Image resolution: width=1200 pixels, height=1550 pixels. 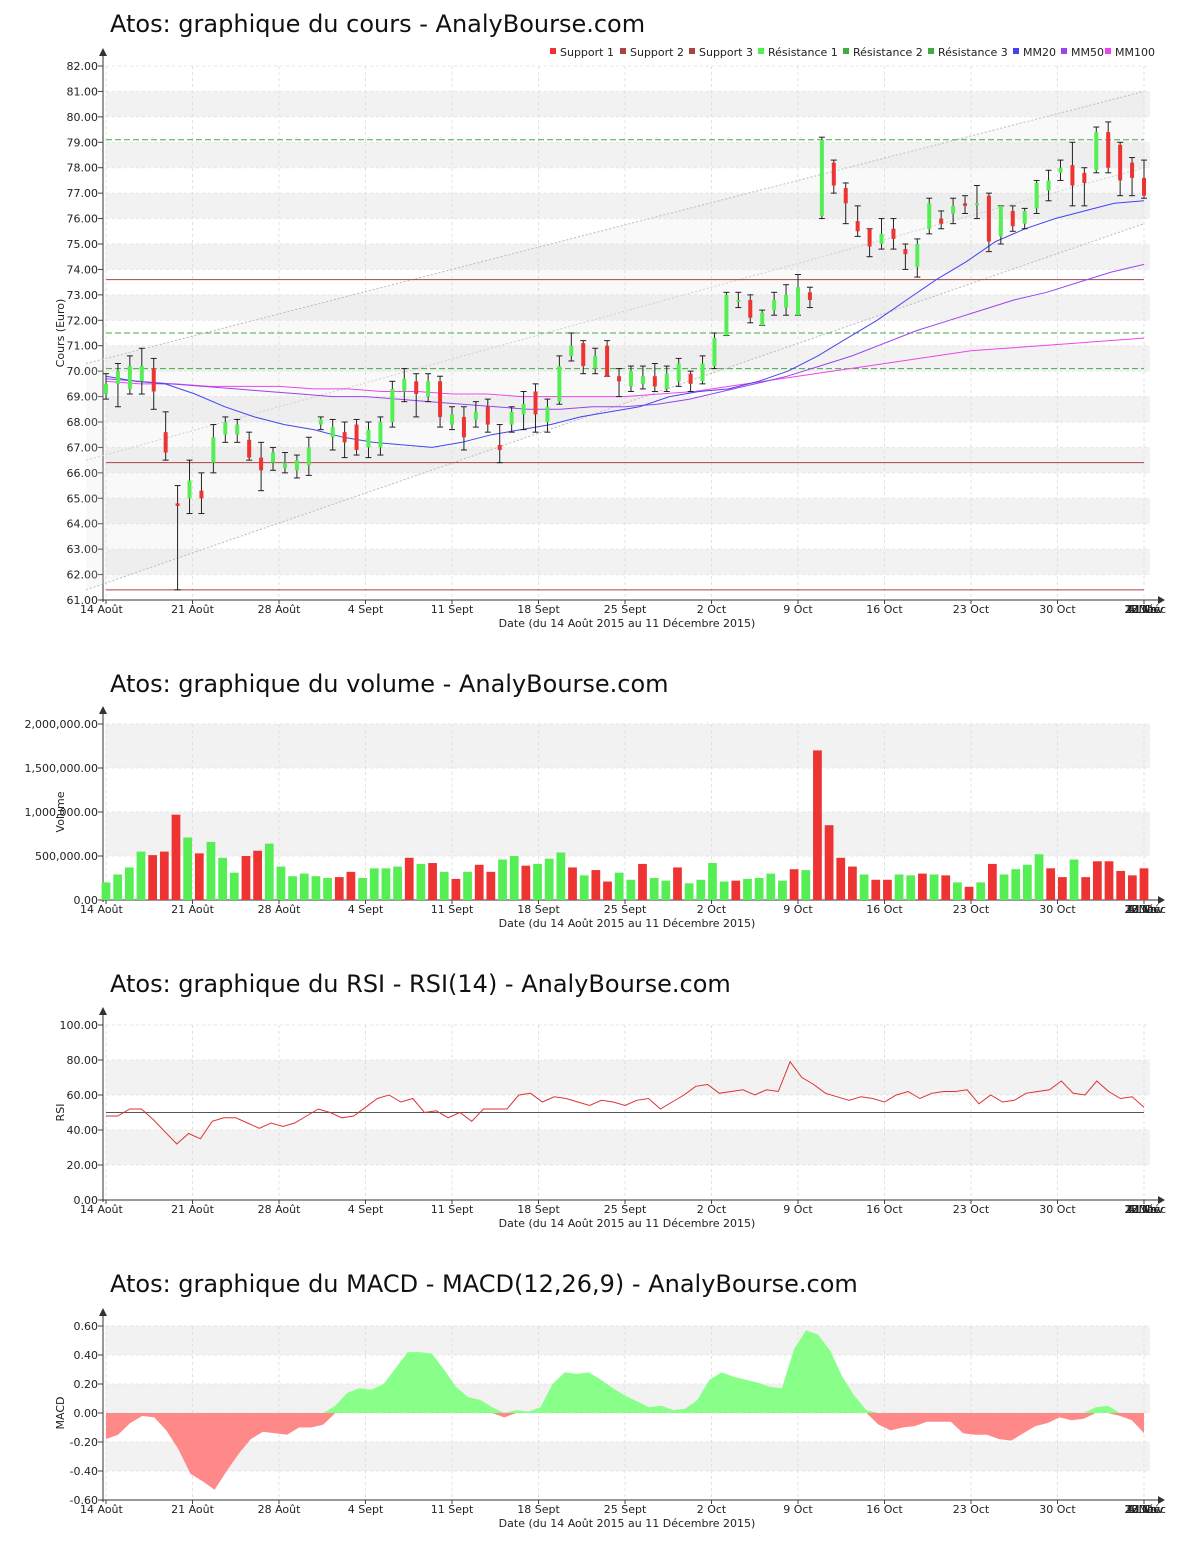 I want to click on x-tick-label: 30 Oct, so click(x=1057, y=609).